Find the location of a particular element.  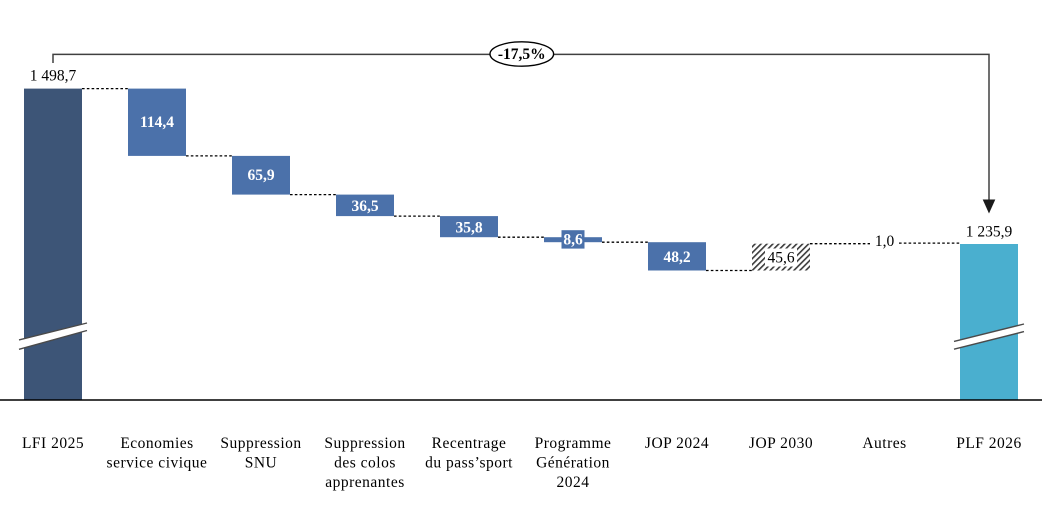

svg-text: 48,2 is located at coordinates (676, 257).